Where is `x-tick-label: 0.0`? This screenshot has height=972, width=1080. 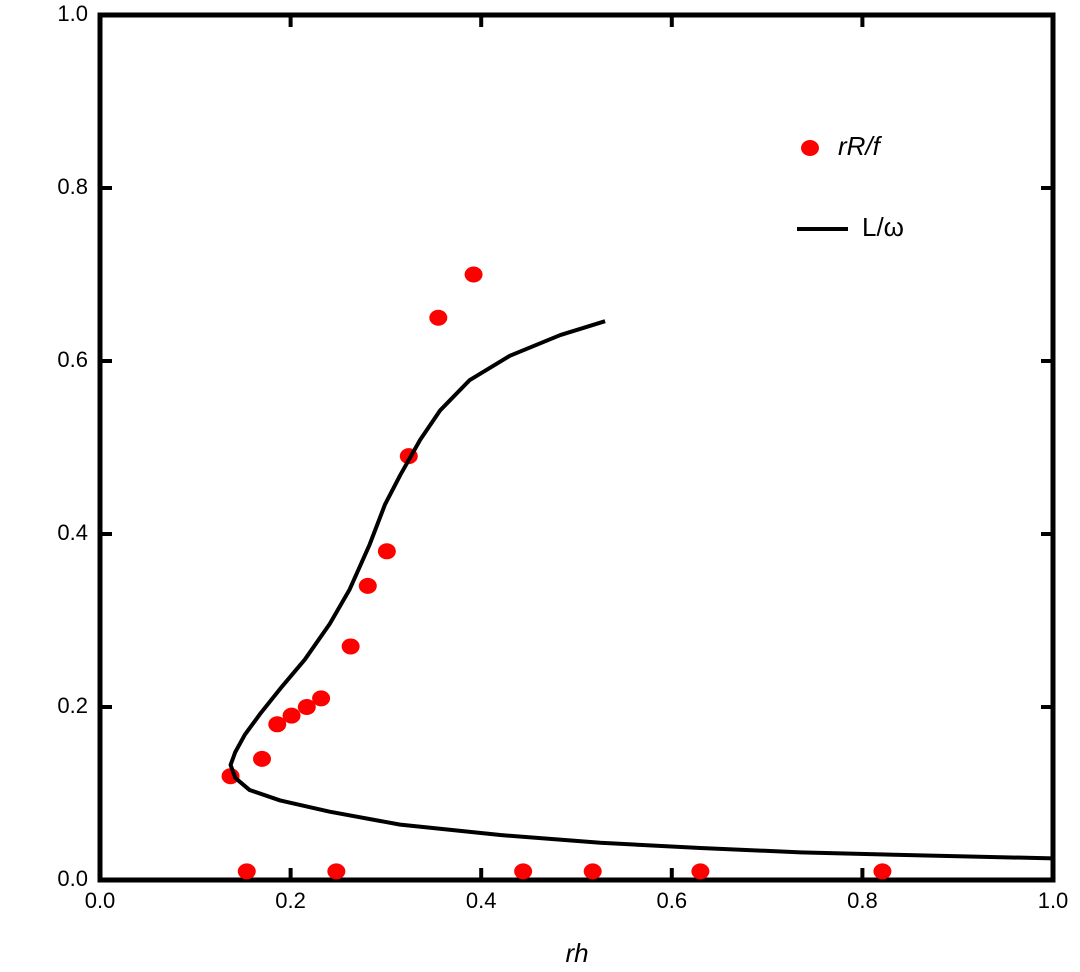 x-tick-label: 0.0 is located at coordinates (100, 900).